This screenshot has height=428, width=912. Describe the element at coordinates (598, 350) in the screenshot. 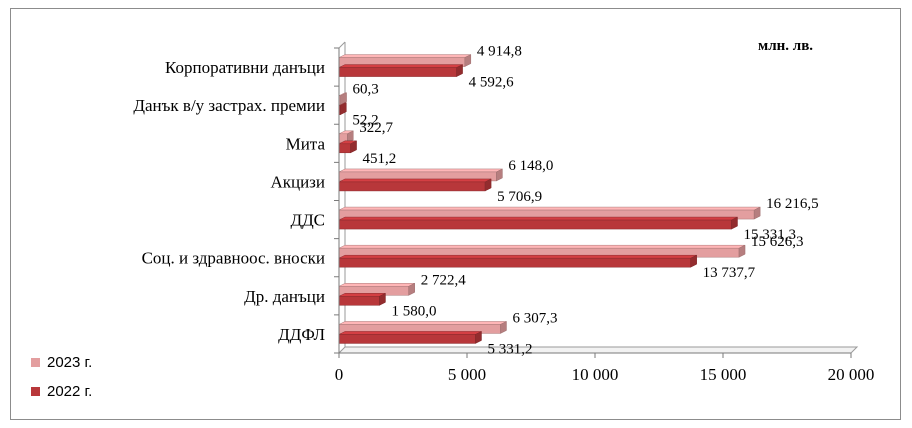

I see `chart-floor-plane` at that location.